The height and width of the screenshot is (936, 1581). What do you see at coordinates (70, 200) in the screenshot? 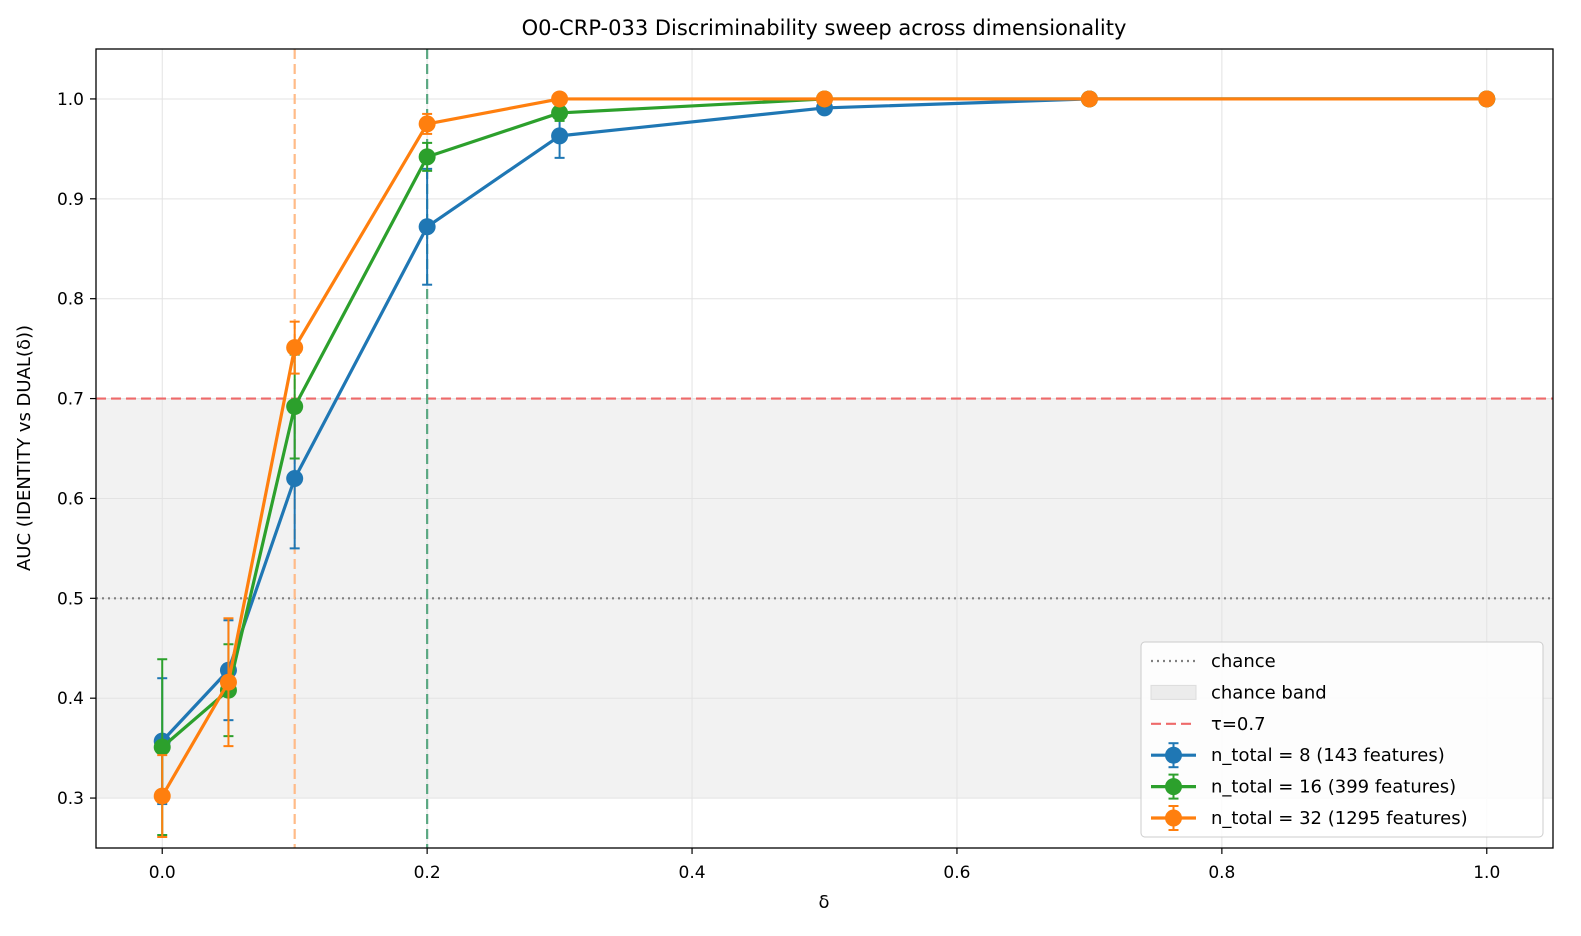
I see `y-tick-label: 0.9` at bounding box center [70, 200].